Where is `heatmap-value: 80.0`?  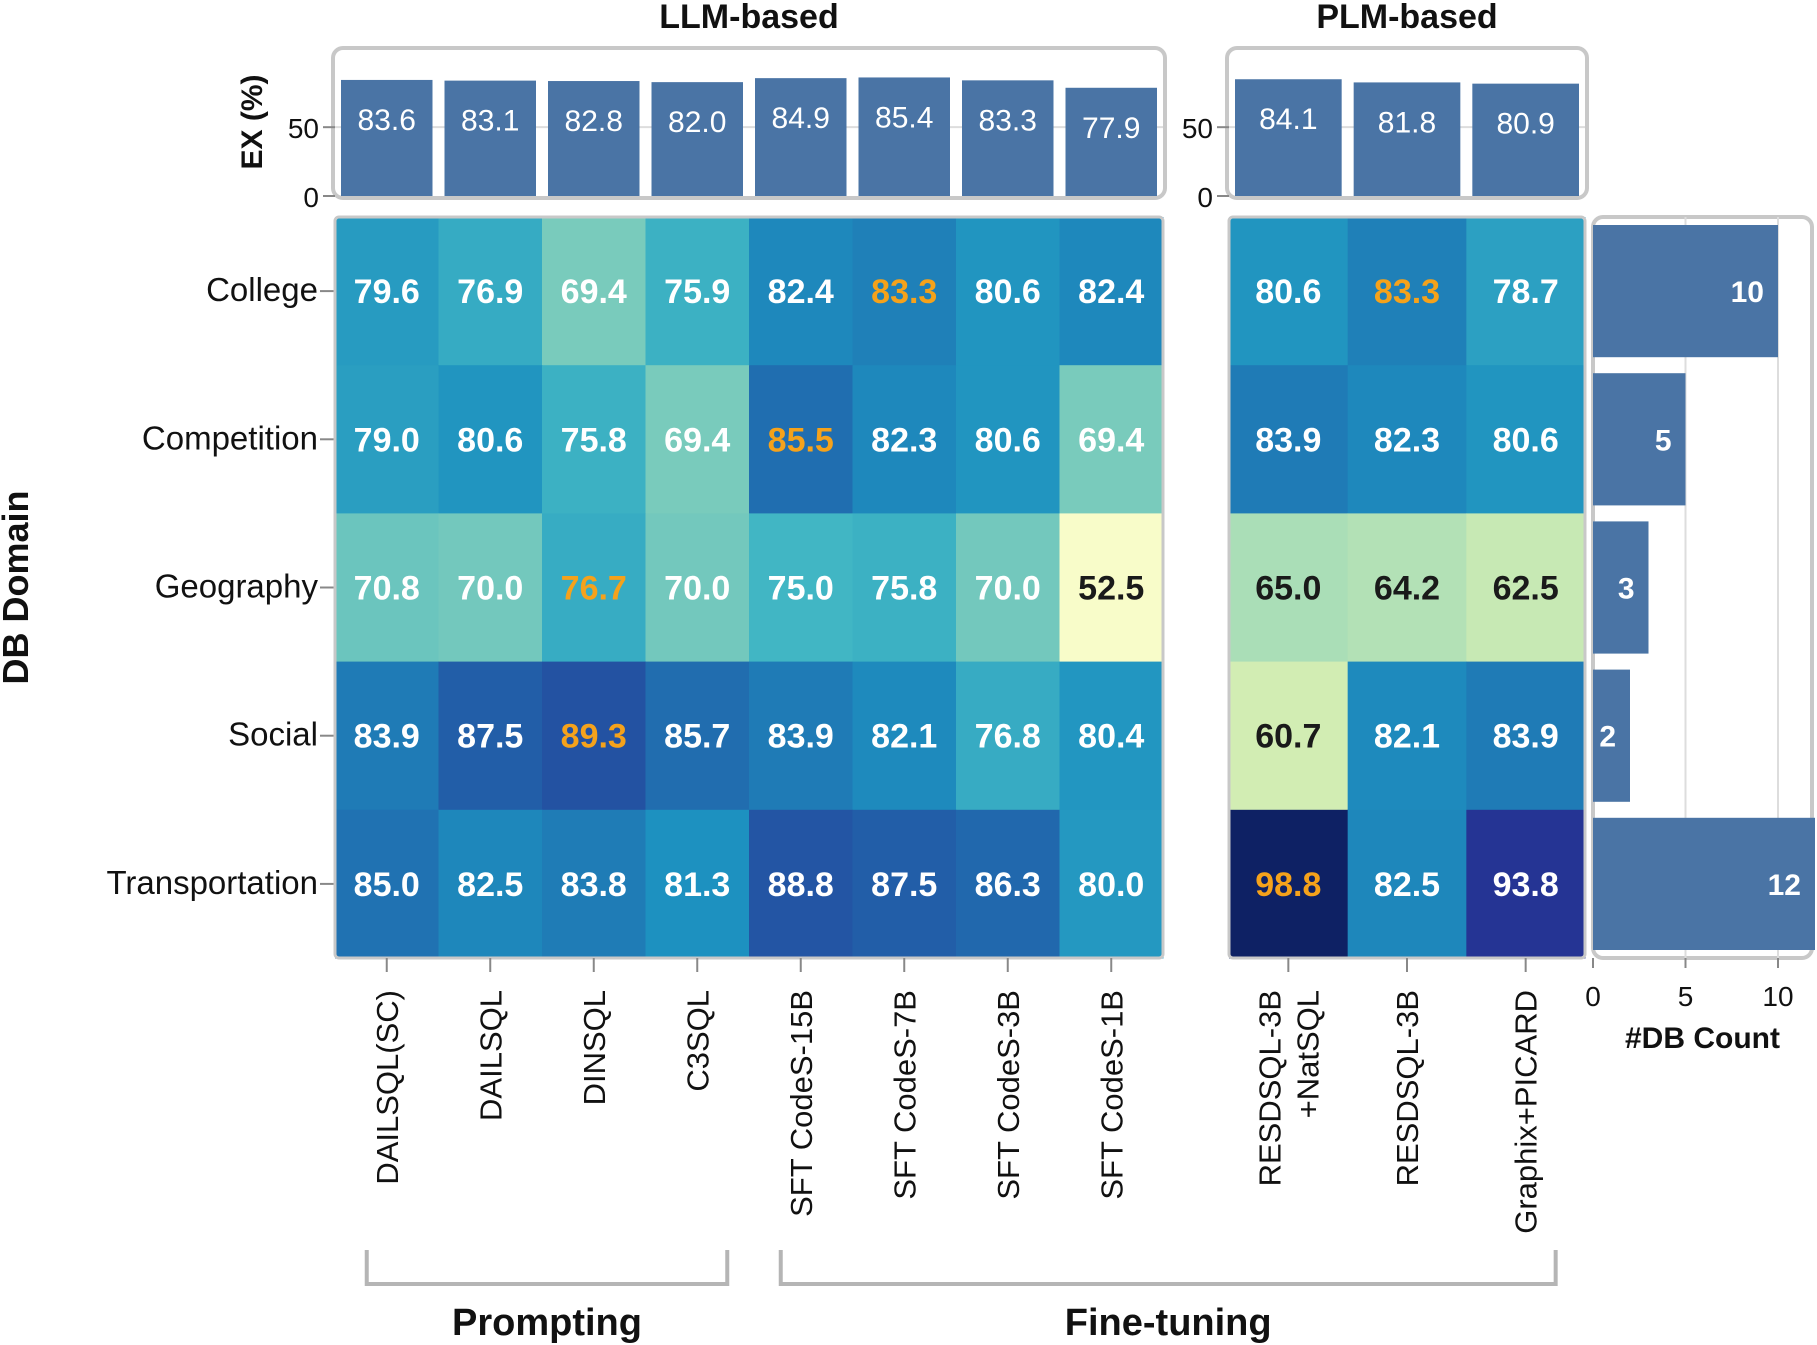 heatmap-value: 80.0 is located at coordinates (1111, 885).